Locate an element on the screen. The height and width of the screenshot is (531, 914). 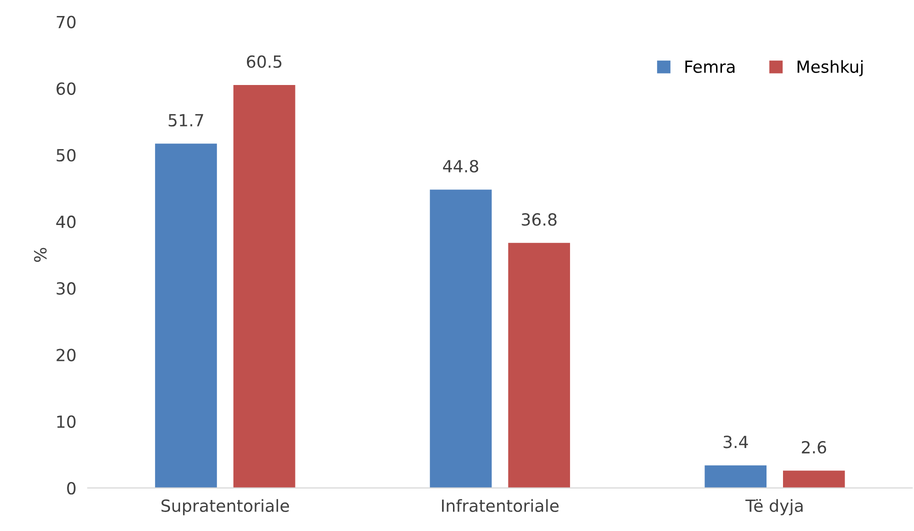
y-tick-label: 40 is located at coordinates (66, 222).